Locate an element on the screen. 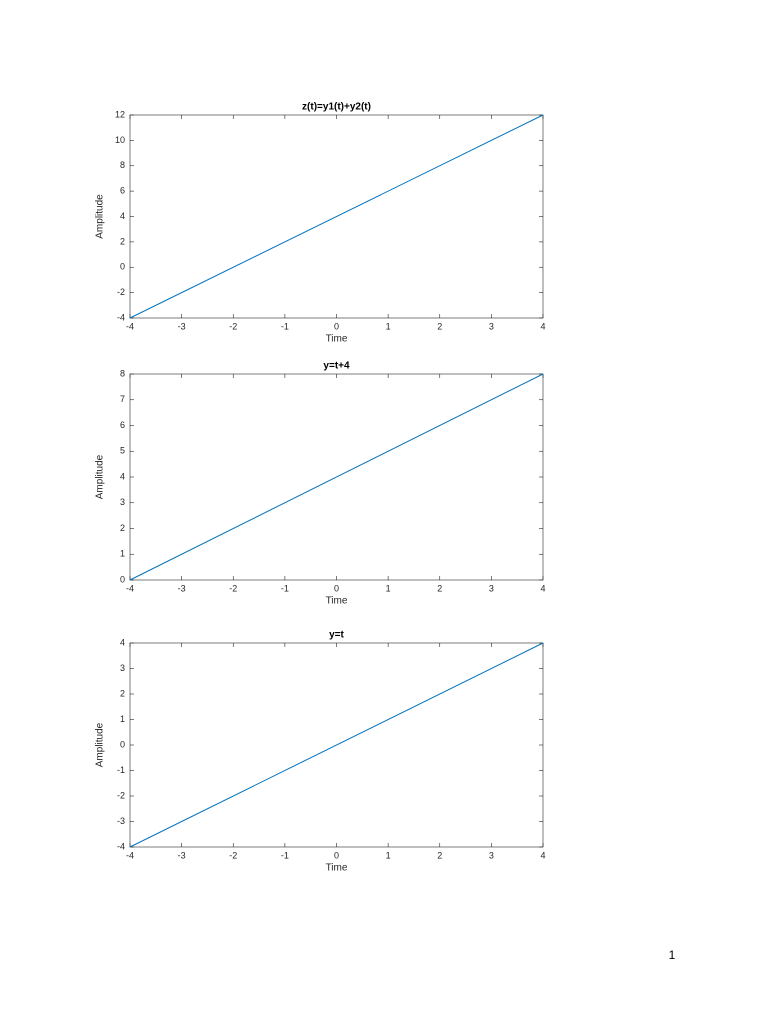  y-tick-label: -1 is located at coordinates (121, 770).